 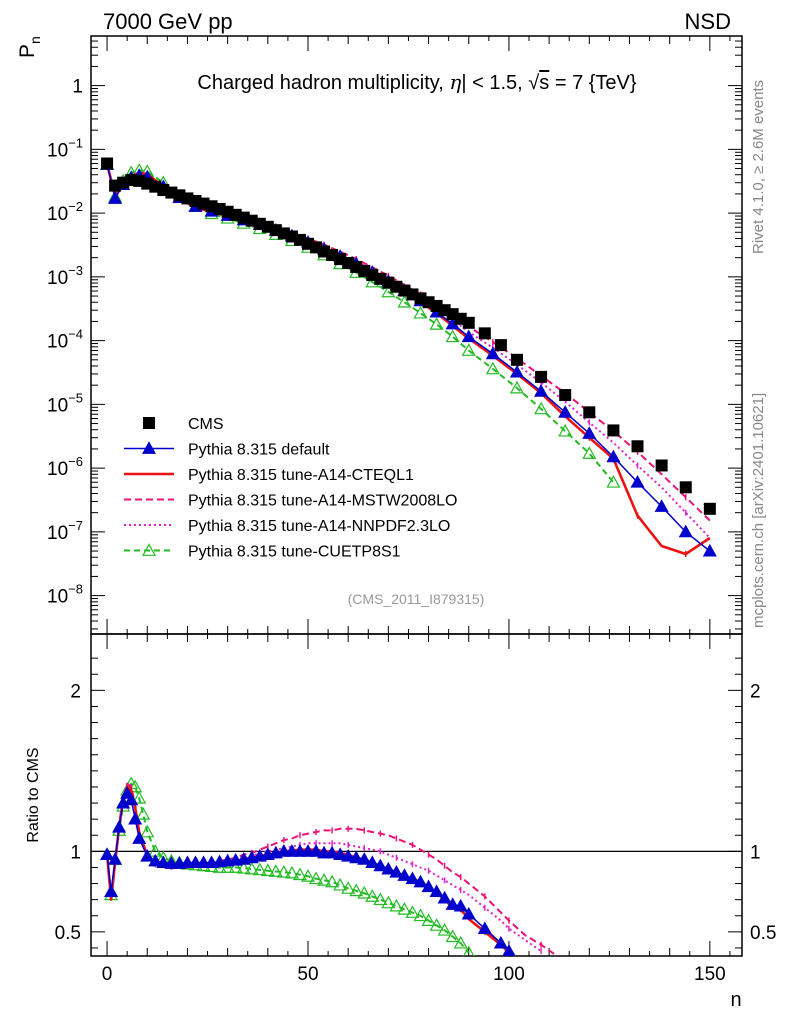 What do you see at coordinates (149, 549) in the screenshot?
I see `legend-marker-cuetp8s1` at bounding box center [149, 549].